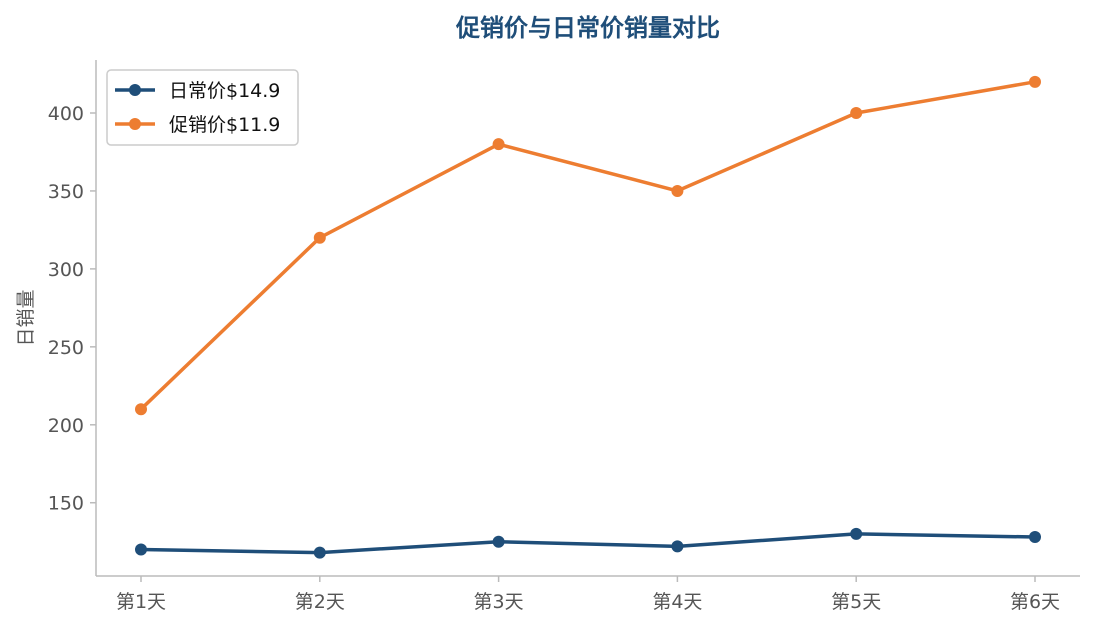  Describe the element at coordinates (141, 602) in the screenshot. I see `x-tick-label: 第1天` at that location.